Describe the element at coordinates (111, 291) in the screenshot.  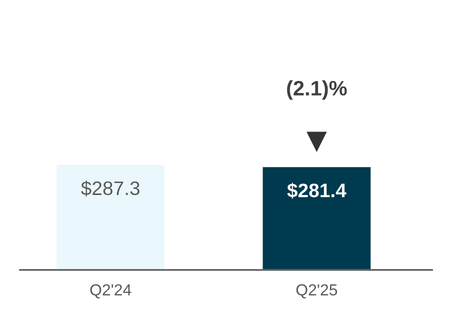
I see `x-tick-label: Q2'24` at that location.